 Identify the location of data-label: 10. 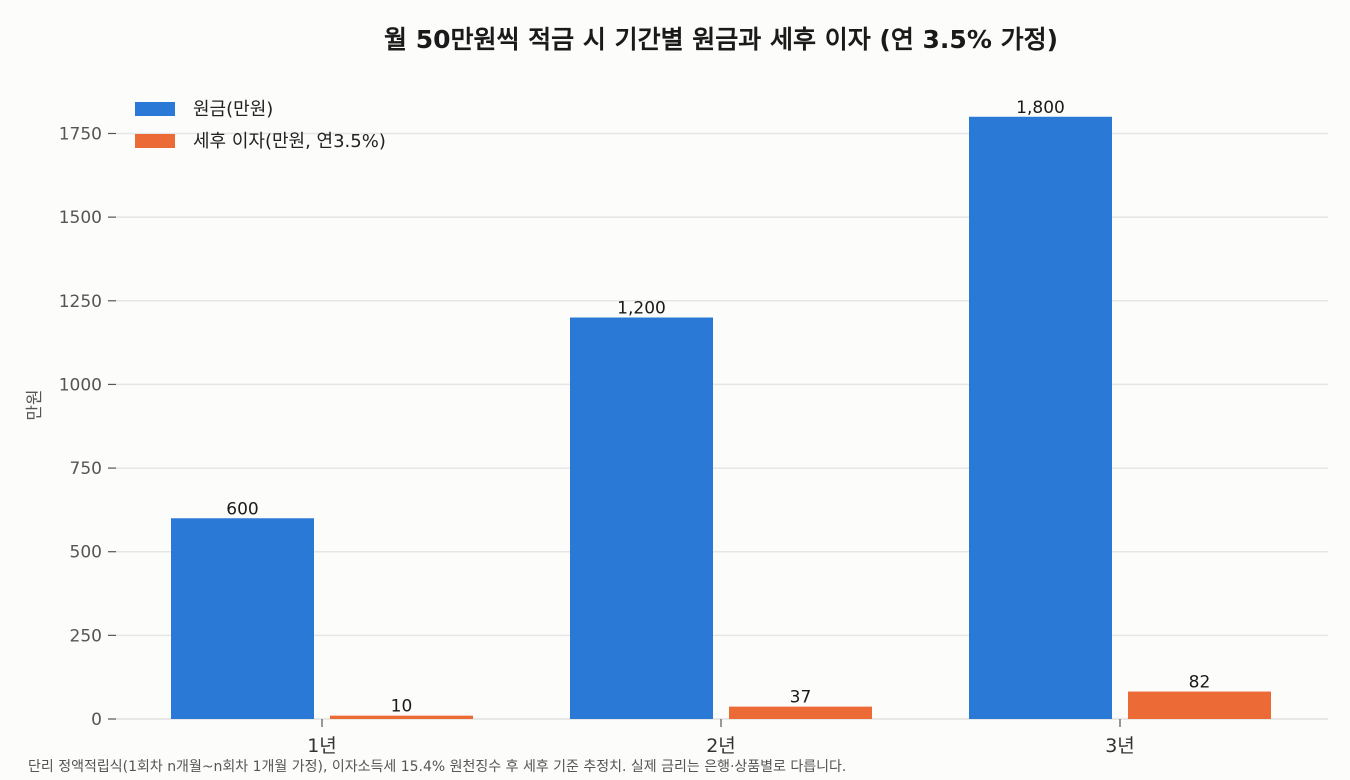
(402, 707).